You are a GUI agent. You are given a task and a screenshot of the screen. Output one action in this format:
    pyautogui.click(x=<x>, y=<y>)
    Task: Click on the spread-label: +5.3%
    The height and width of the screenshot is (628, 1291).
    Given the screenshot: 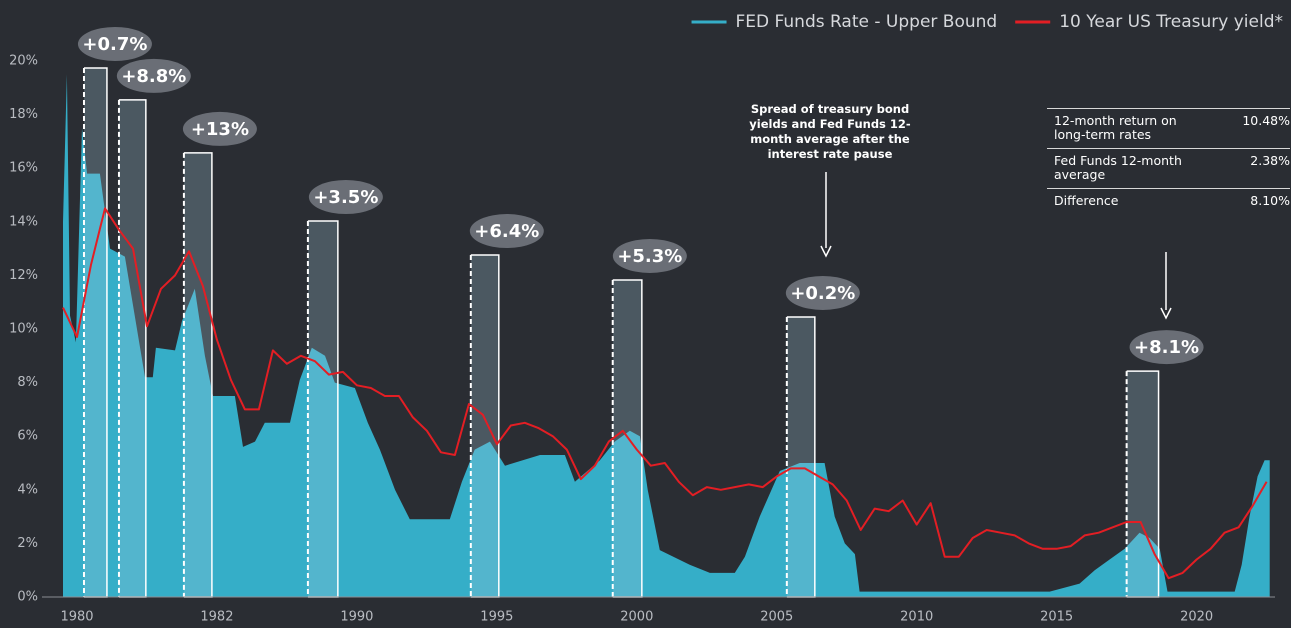 What is the action you would take?
    pyautogui.click(x=649, y=256)
    